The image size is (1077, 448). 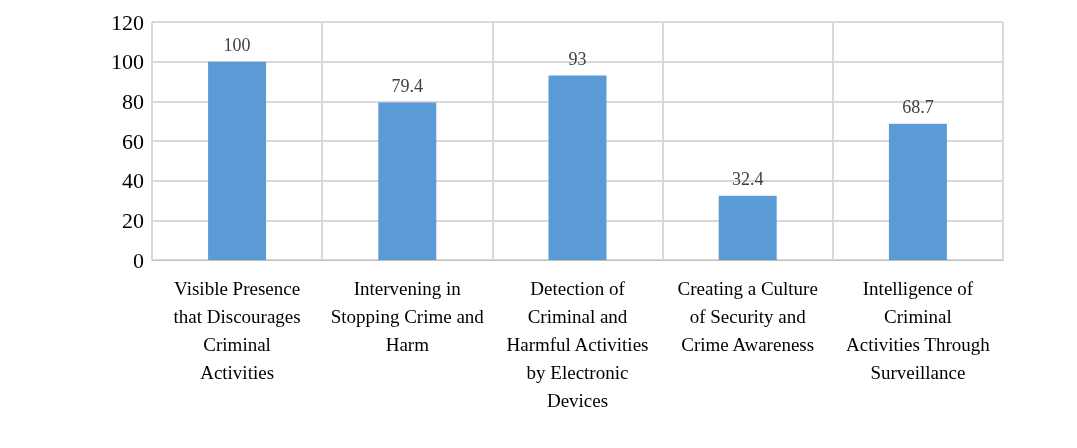 What do you see at coordinates (577, 344) in the screenshot?
I see `x-tick-label: Detection of Criminal and Harmful Activities by Electronic Devices` at bounding box center [577, 344].